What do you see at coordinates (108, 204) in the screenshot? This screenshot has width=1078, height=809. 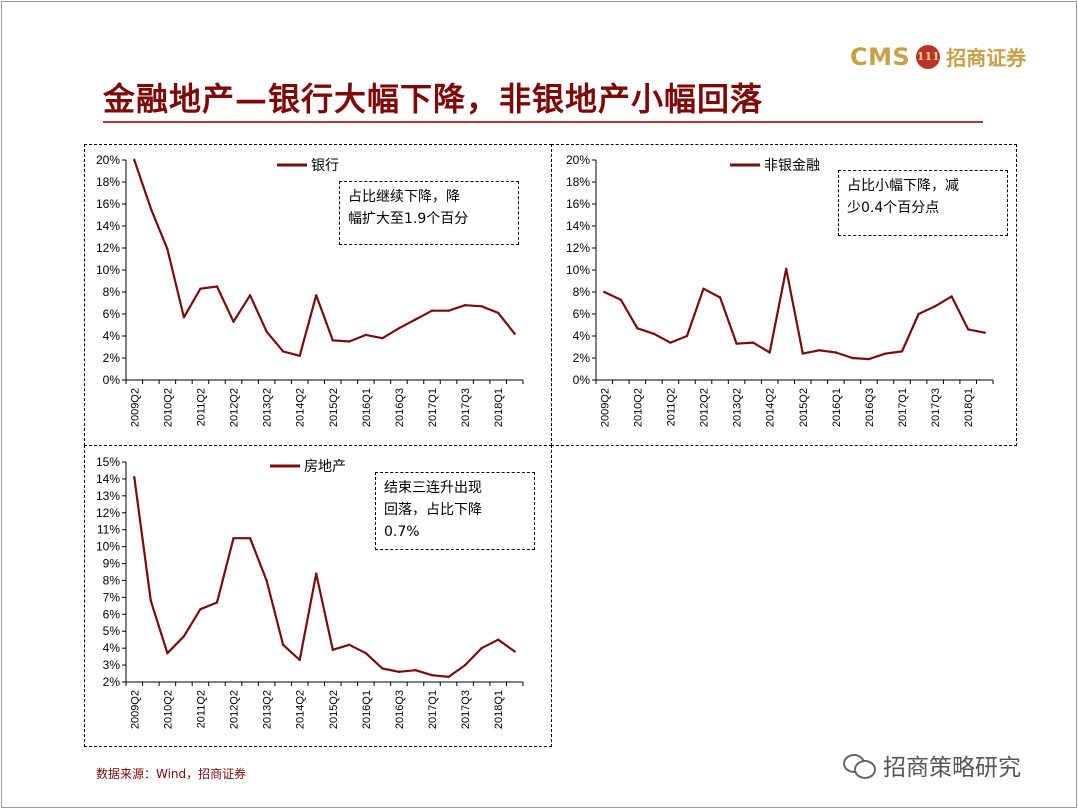 I see `y-tick-label: 16%` at bounding box center [108, 204].